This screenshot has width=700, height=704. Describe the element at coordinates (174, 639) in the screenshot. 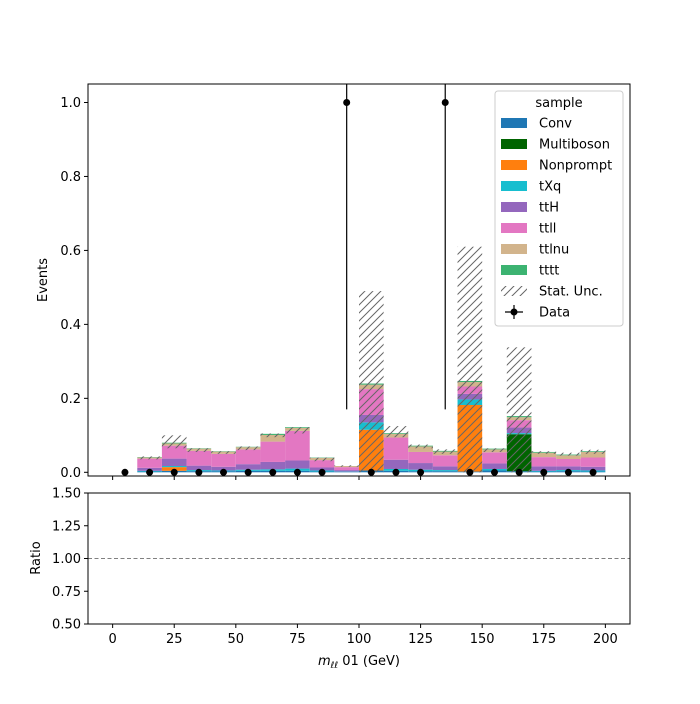

I see `x-tick-label: 25` at that location.